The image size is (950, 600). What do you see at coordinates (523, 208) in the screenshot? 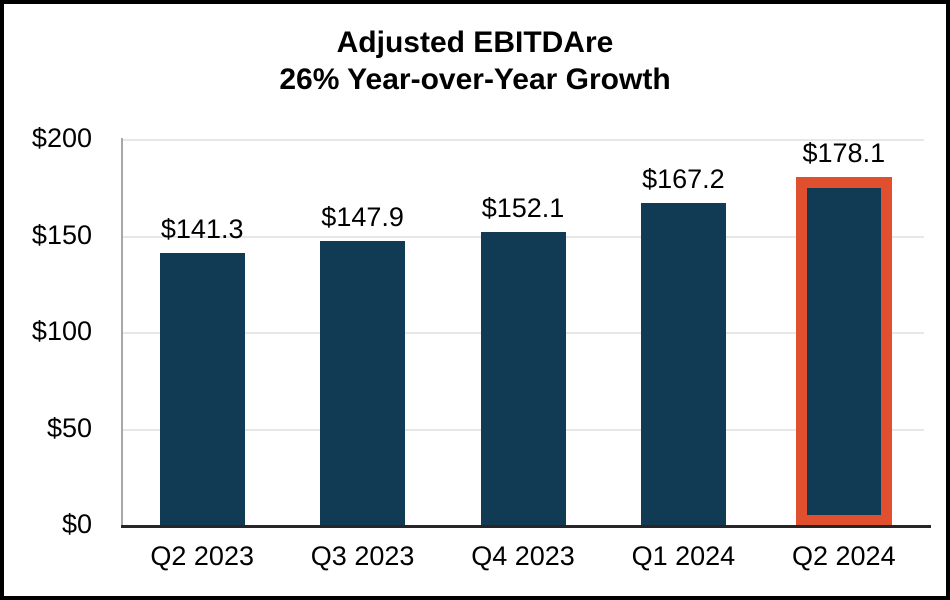
I see `bar-value-label: $152.1` at bounding box center [523, 208].